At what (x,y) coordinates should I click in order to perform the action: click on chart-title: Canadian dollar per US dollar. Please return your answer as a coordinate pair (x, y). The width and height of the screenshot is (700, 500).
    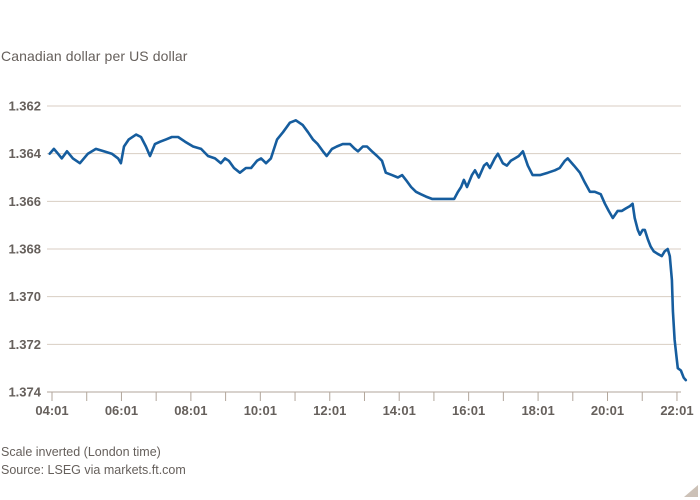
    Looking at the image, I should click on (94, 56).